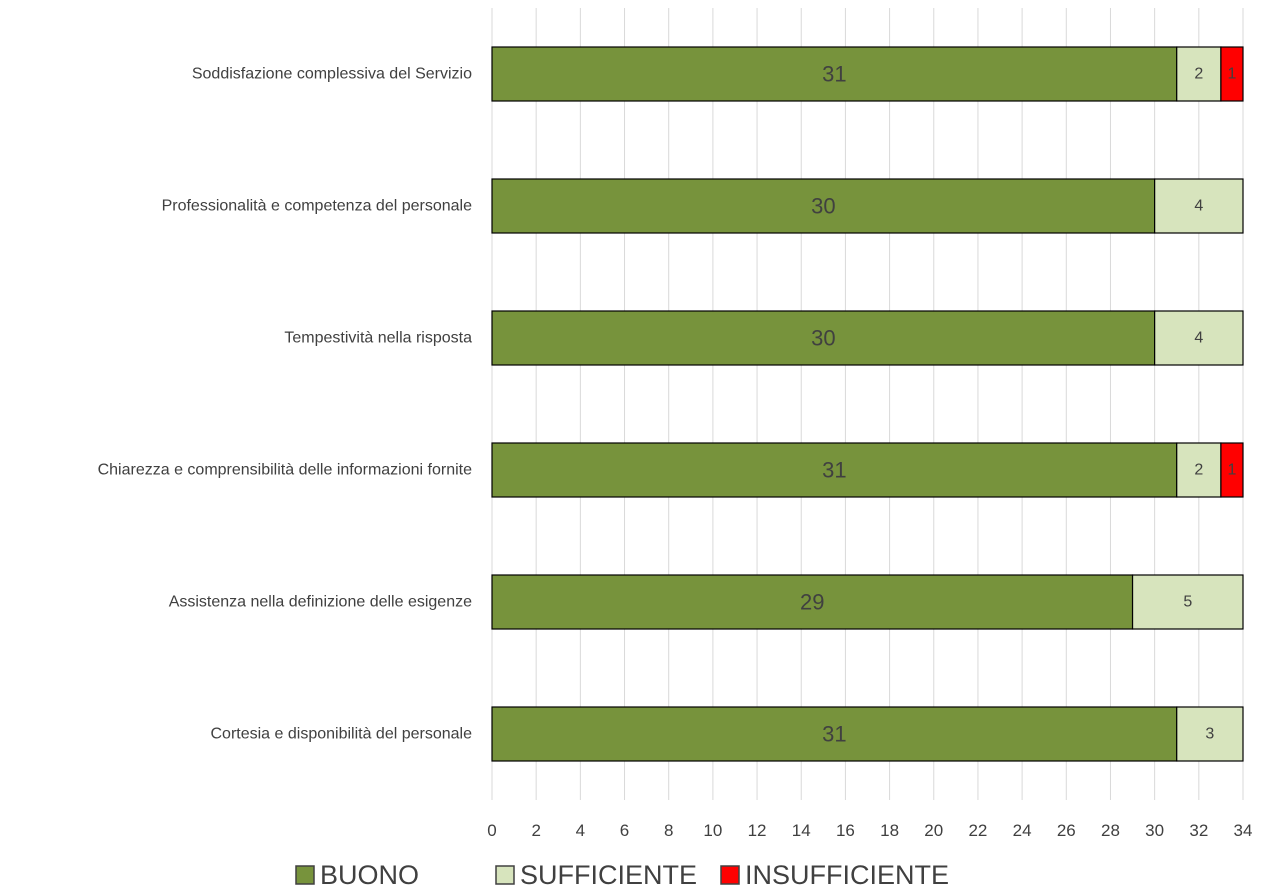  I want to click on x-axis-ticks: 0 2 4 6 8 10 12 14 16 18 20 22 24 26 28 30 32 34, so click(869, 830).